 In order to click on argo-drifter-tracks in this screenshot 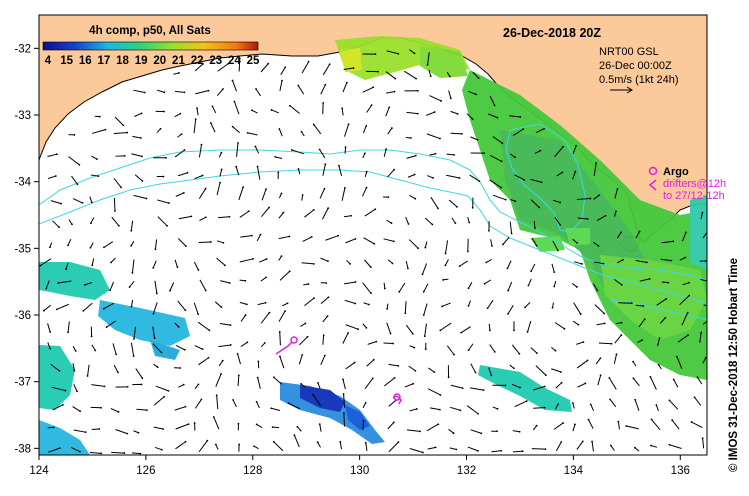, I will do `click(338, 370)`.